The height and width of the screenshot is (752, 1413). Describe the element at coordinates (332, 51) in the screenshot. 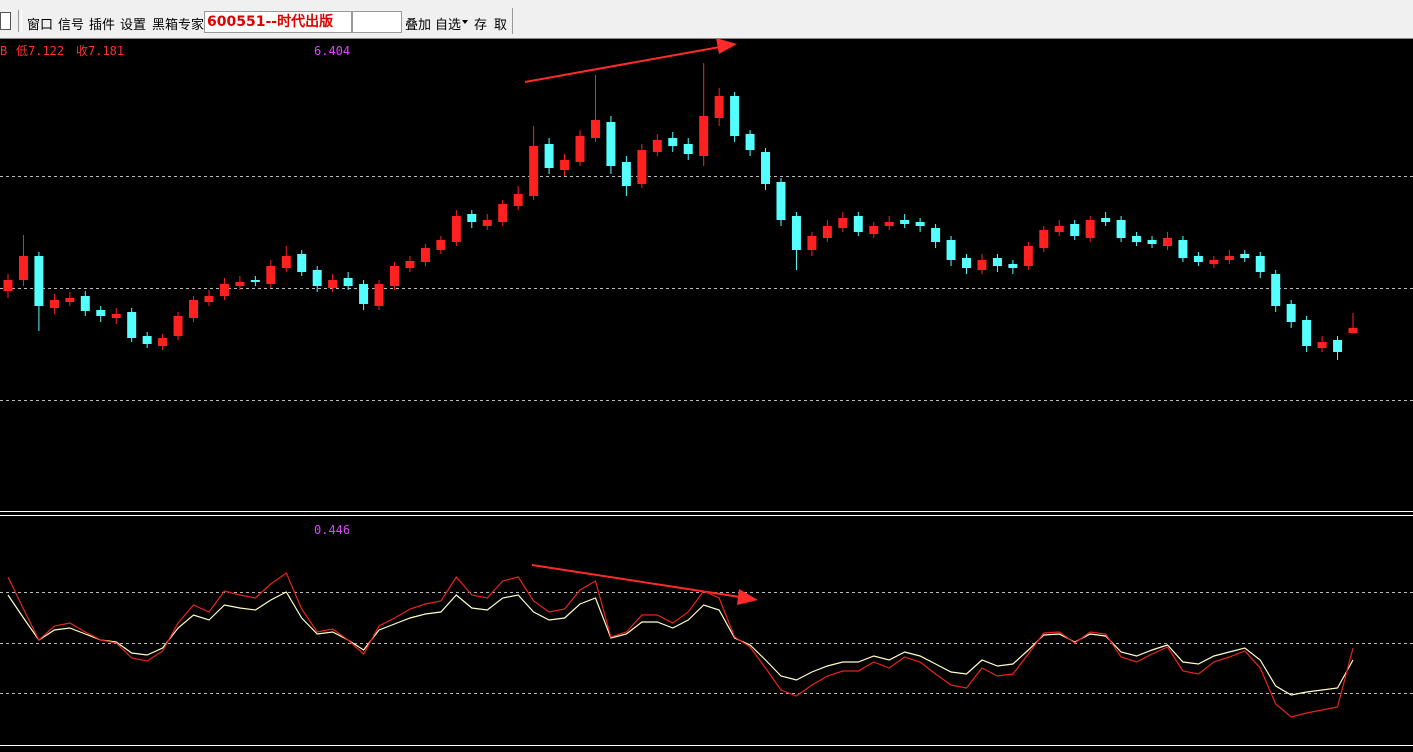

I see `indicator-label: 6.404` at that location.